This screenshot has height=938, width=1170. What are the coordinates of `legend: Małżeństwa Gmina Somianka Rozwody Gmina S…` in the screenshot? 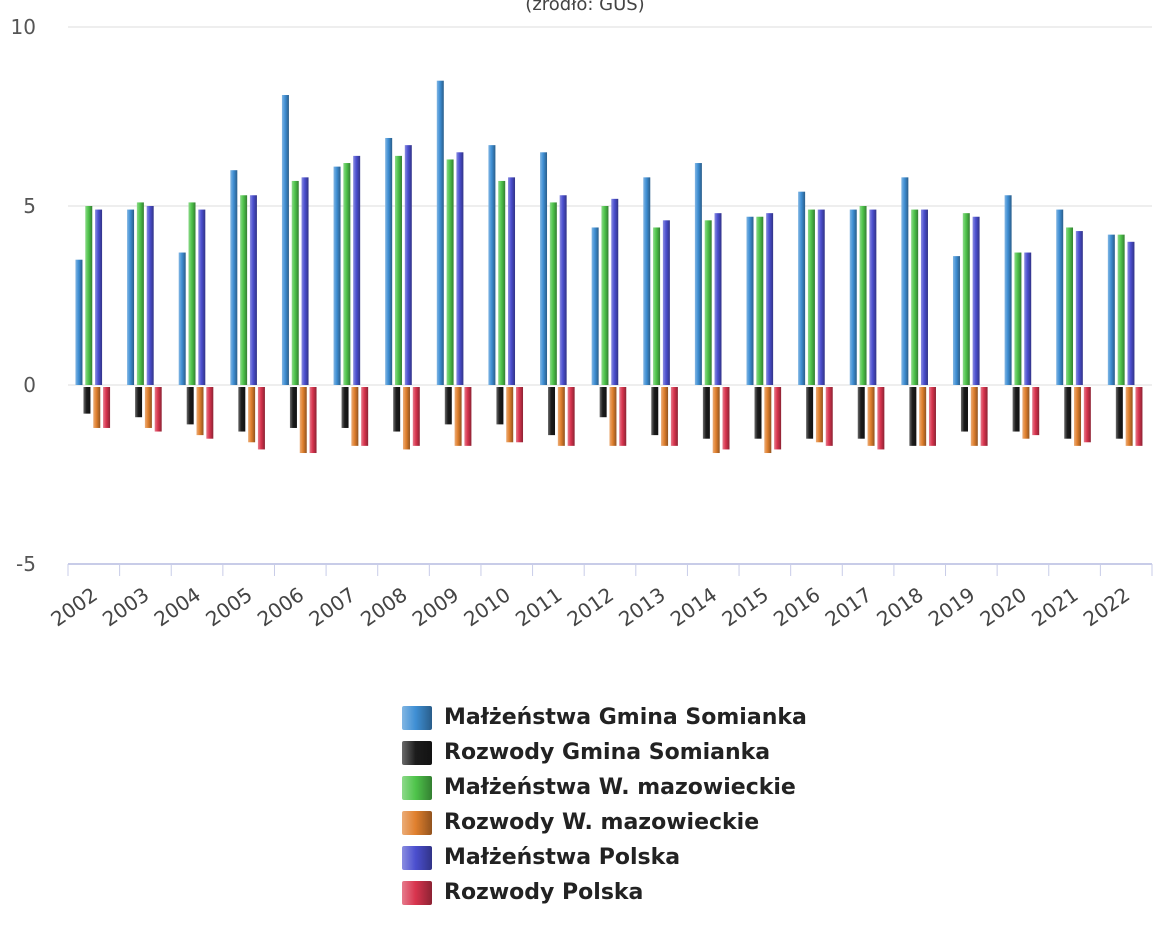 It's located at (604, 805).